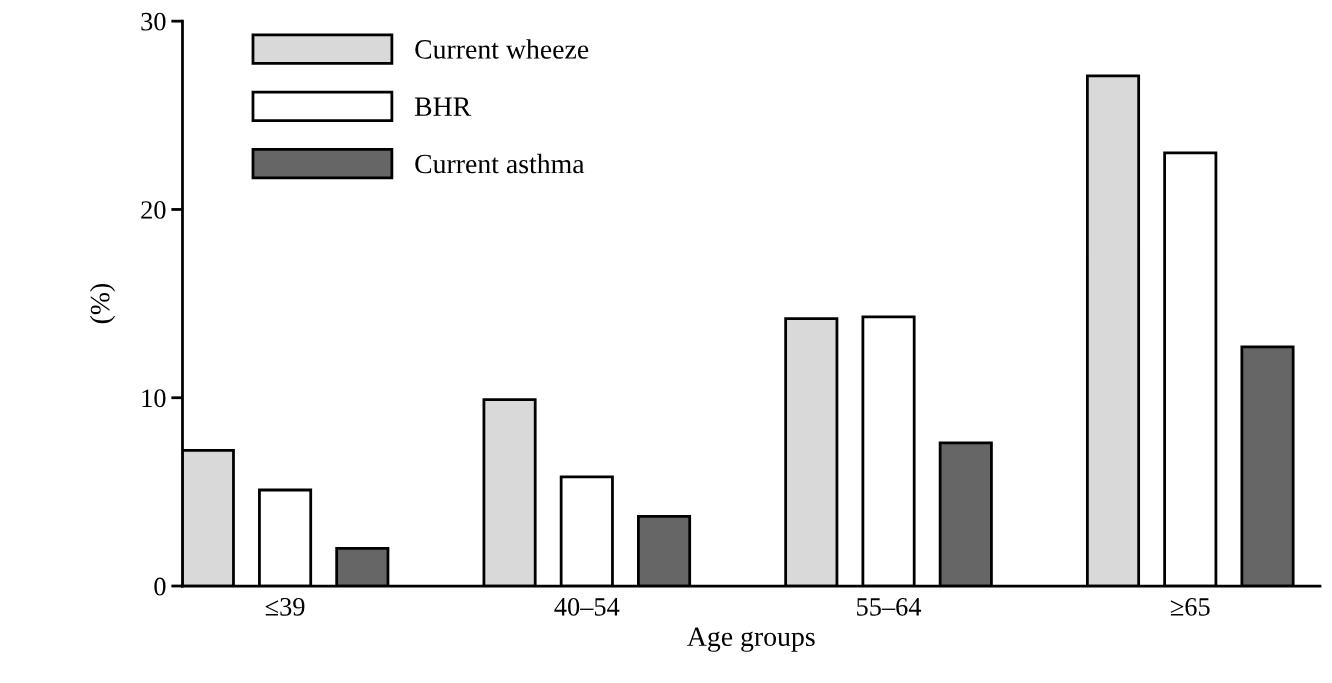  What do you see at coordinates (889, 606) in the screenshot?
I see `x-tick-label: 55–64` at bounding box center [889, 606].